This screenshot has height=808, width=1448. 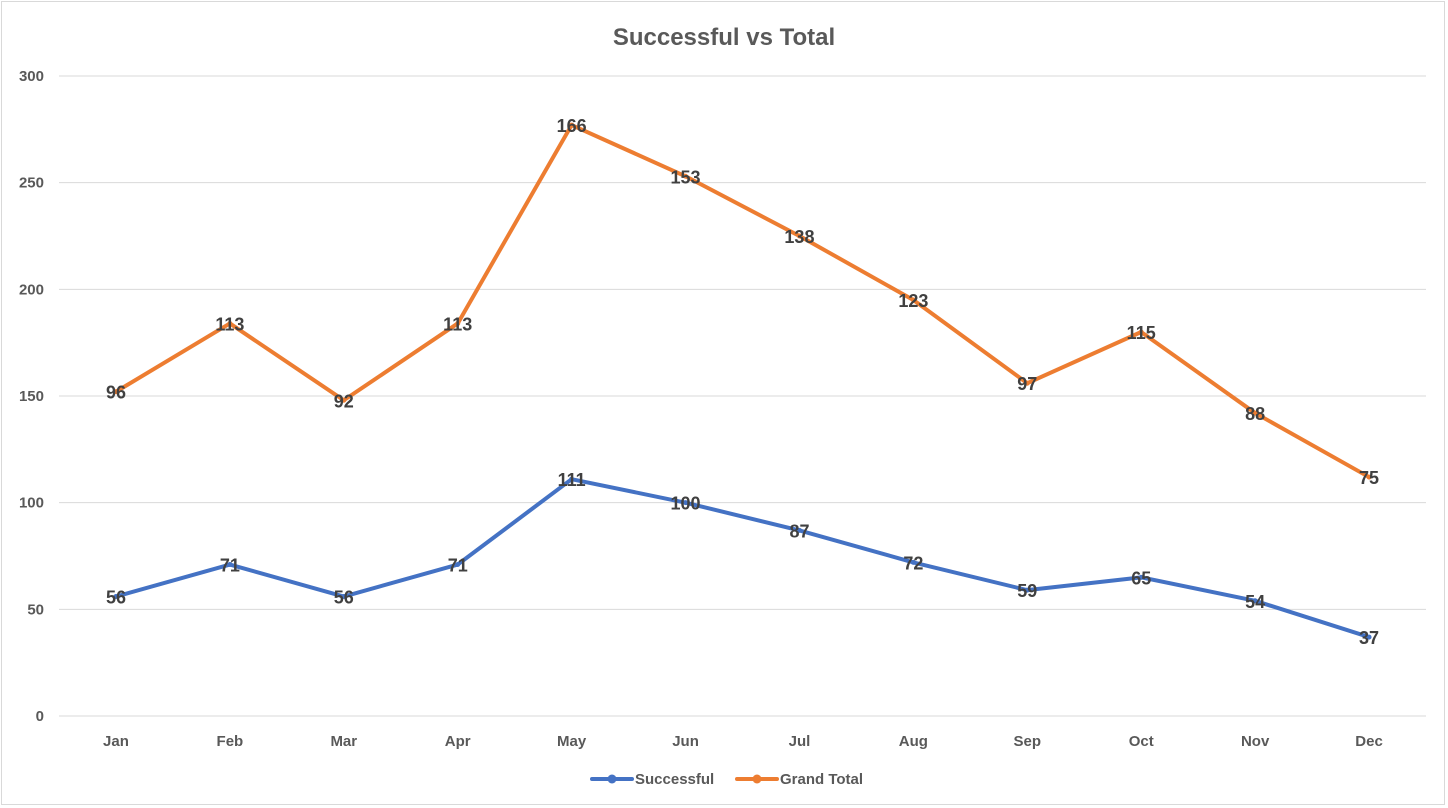 I want to click on legend-marker-successful, so click(x=612, y=779).